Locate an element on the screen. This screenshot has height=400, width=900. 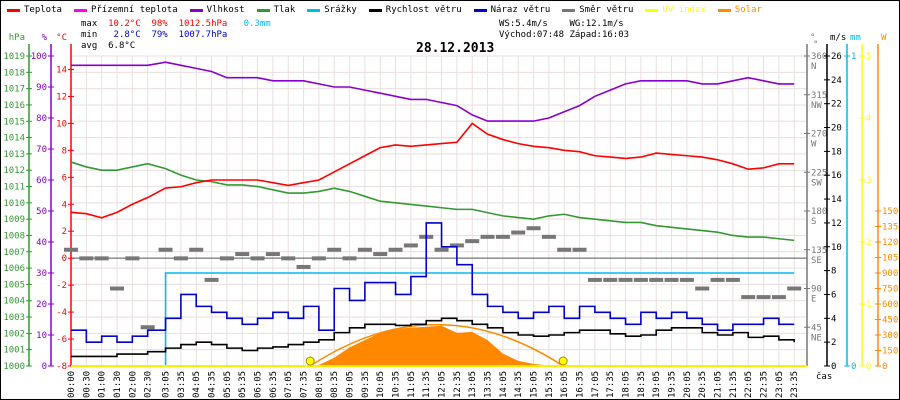
wind-tick-label: 18 is located at coordinates (836, 152).